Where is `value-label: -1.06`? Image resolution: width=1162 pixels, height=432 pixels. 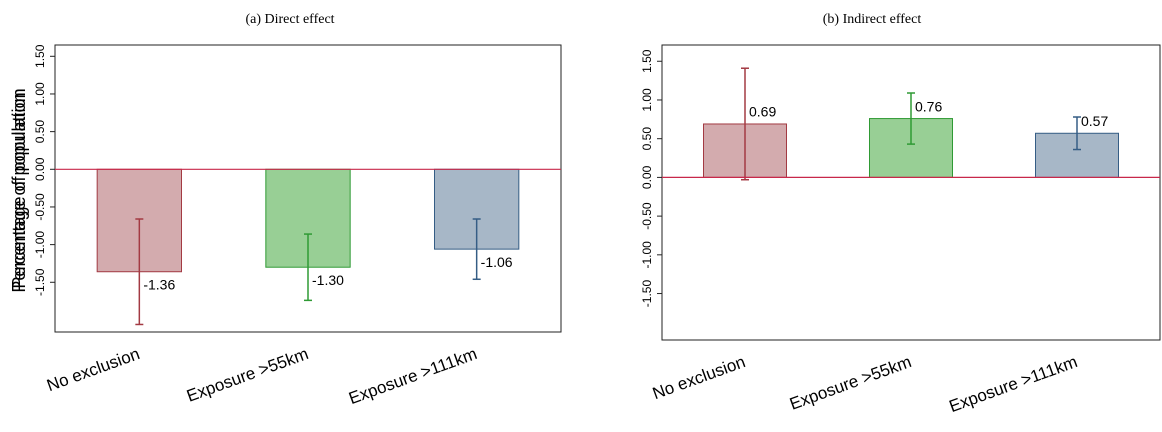 value-label: -1.06 is located at coordinates (497, 262).